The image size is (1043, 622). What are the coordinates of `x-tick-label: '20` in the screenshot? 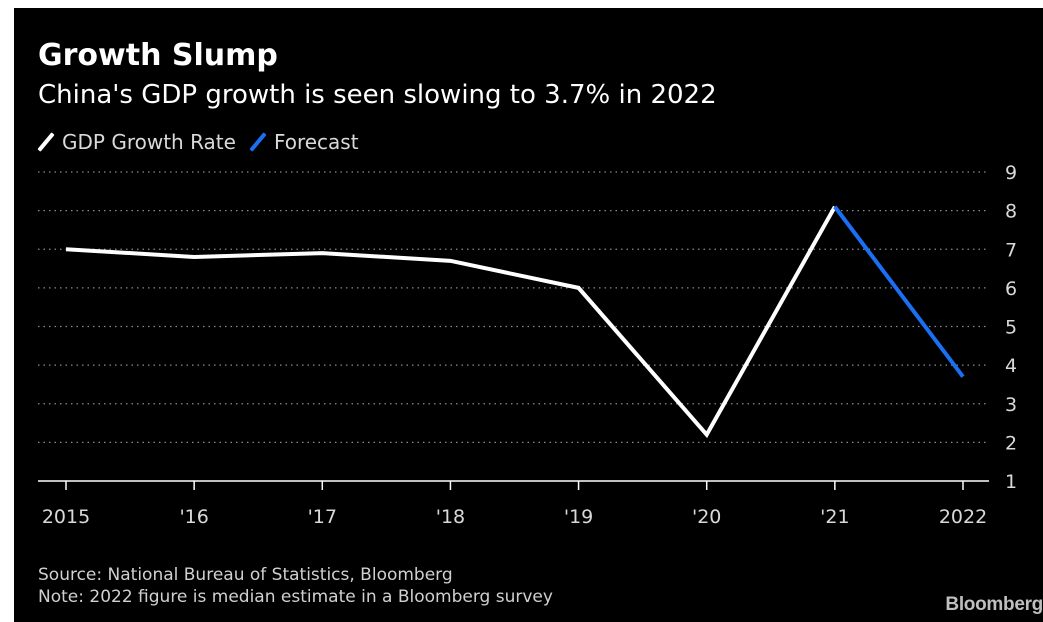 It's located at (706, 517).